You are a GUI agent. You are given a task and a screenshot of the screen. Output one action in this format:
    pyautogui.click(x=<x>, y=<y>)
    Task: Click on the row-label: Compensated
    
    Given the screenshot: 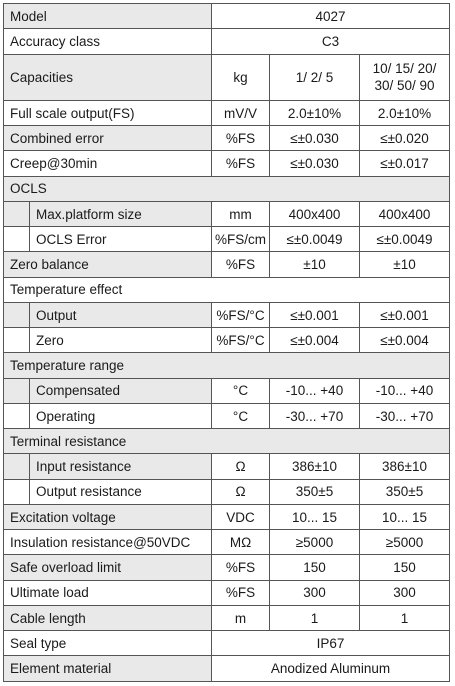 What is the action you would take?
    pyautogui.click(x=120, y=390)
    